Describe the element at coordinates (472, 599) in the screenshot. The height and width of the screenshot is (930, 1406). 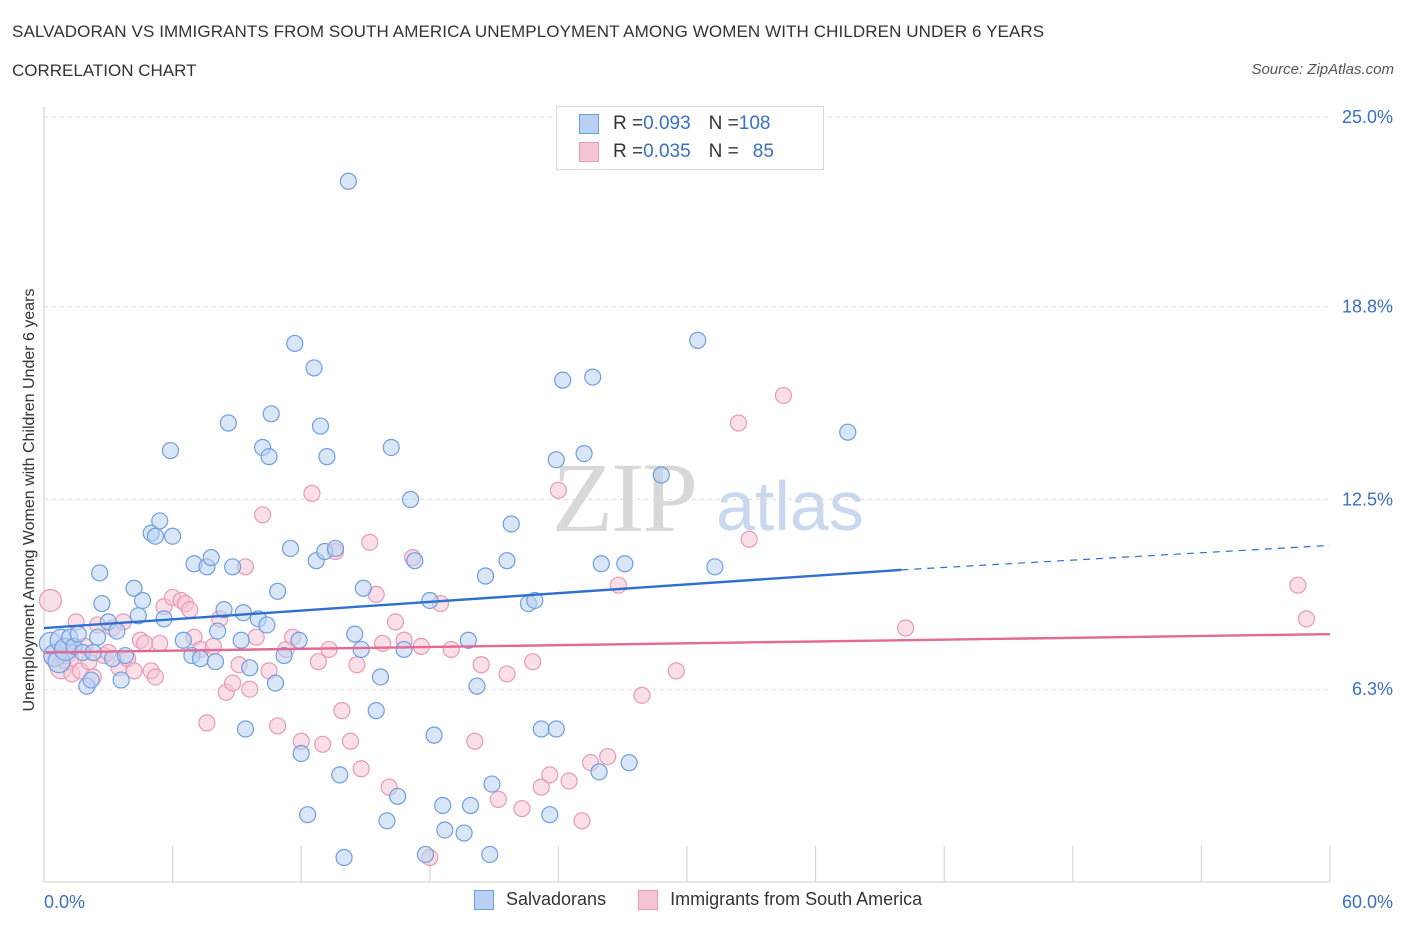
I see `trend-salvadorans` at that location.